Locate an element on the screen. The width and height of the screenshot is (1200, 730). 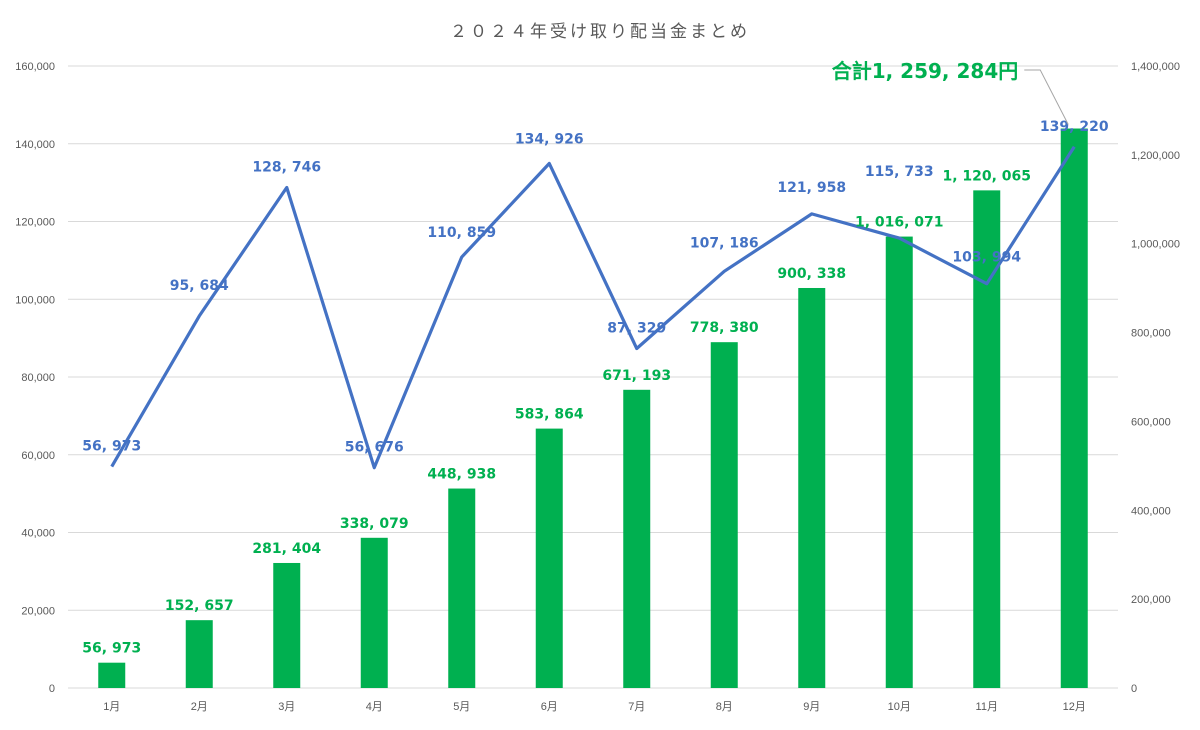
x-axis-tick-label: 9月 is located at coordinates (811, 707).